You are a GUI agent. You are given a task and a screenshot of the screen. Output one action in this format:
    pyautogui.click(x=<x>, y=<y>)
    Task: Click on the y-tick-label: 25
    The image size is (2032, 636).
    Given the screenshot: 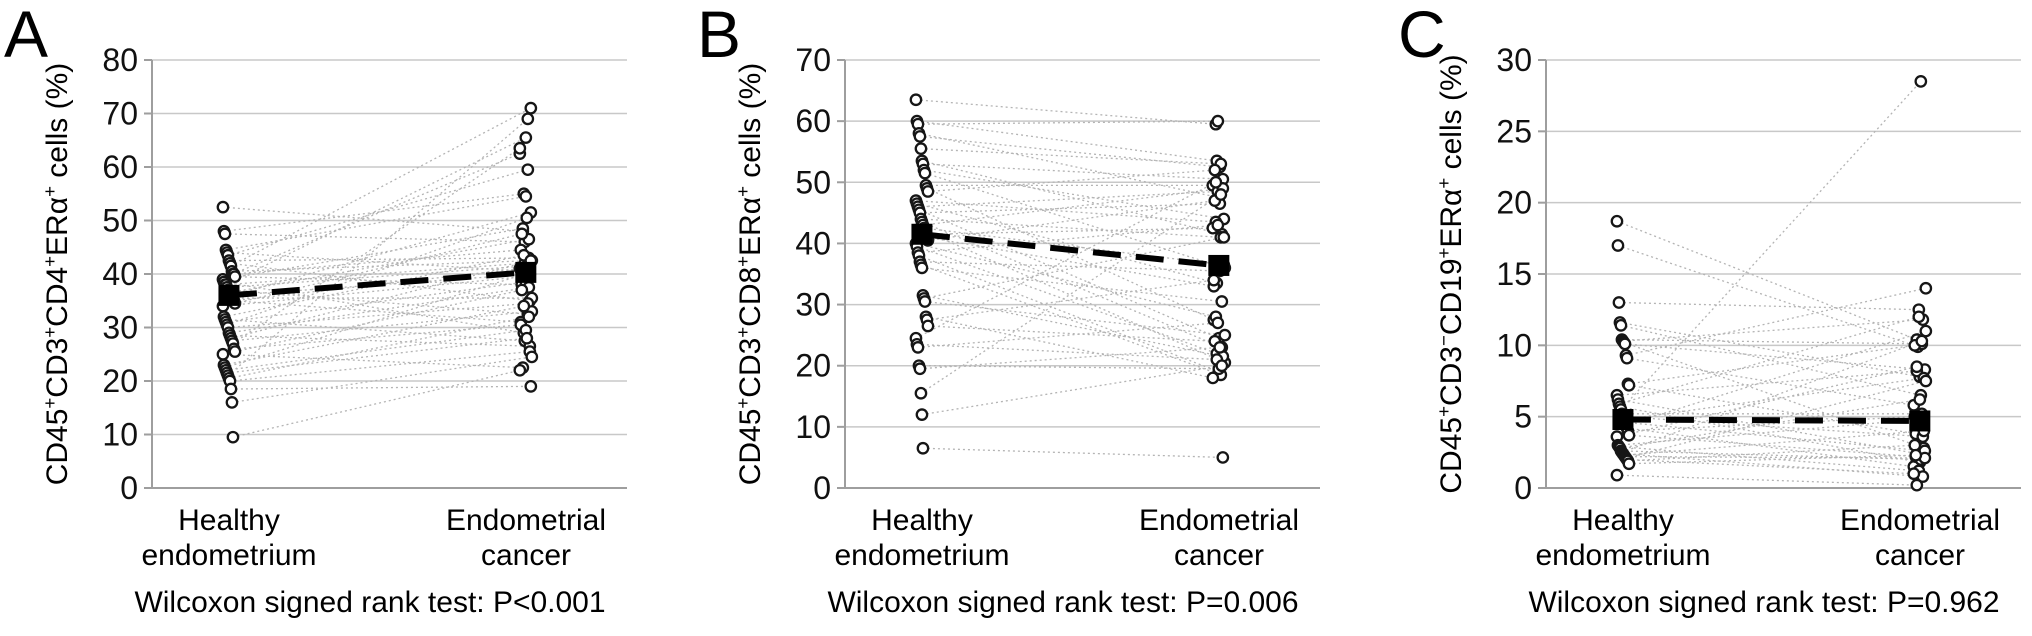 What is the action you would take?
    pyautogui.click(x=1514, y=131)
    